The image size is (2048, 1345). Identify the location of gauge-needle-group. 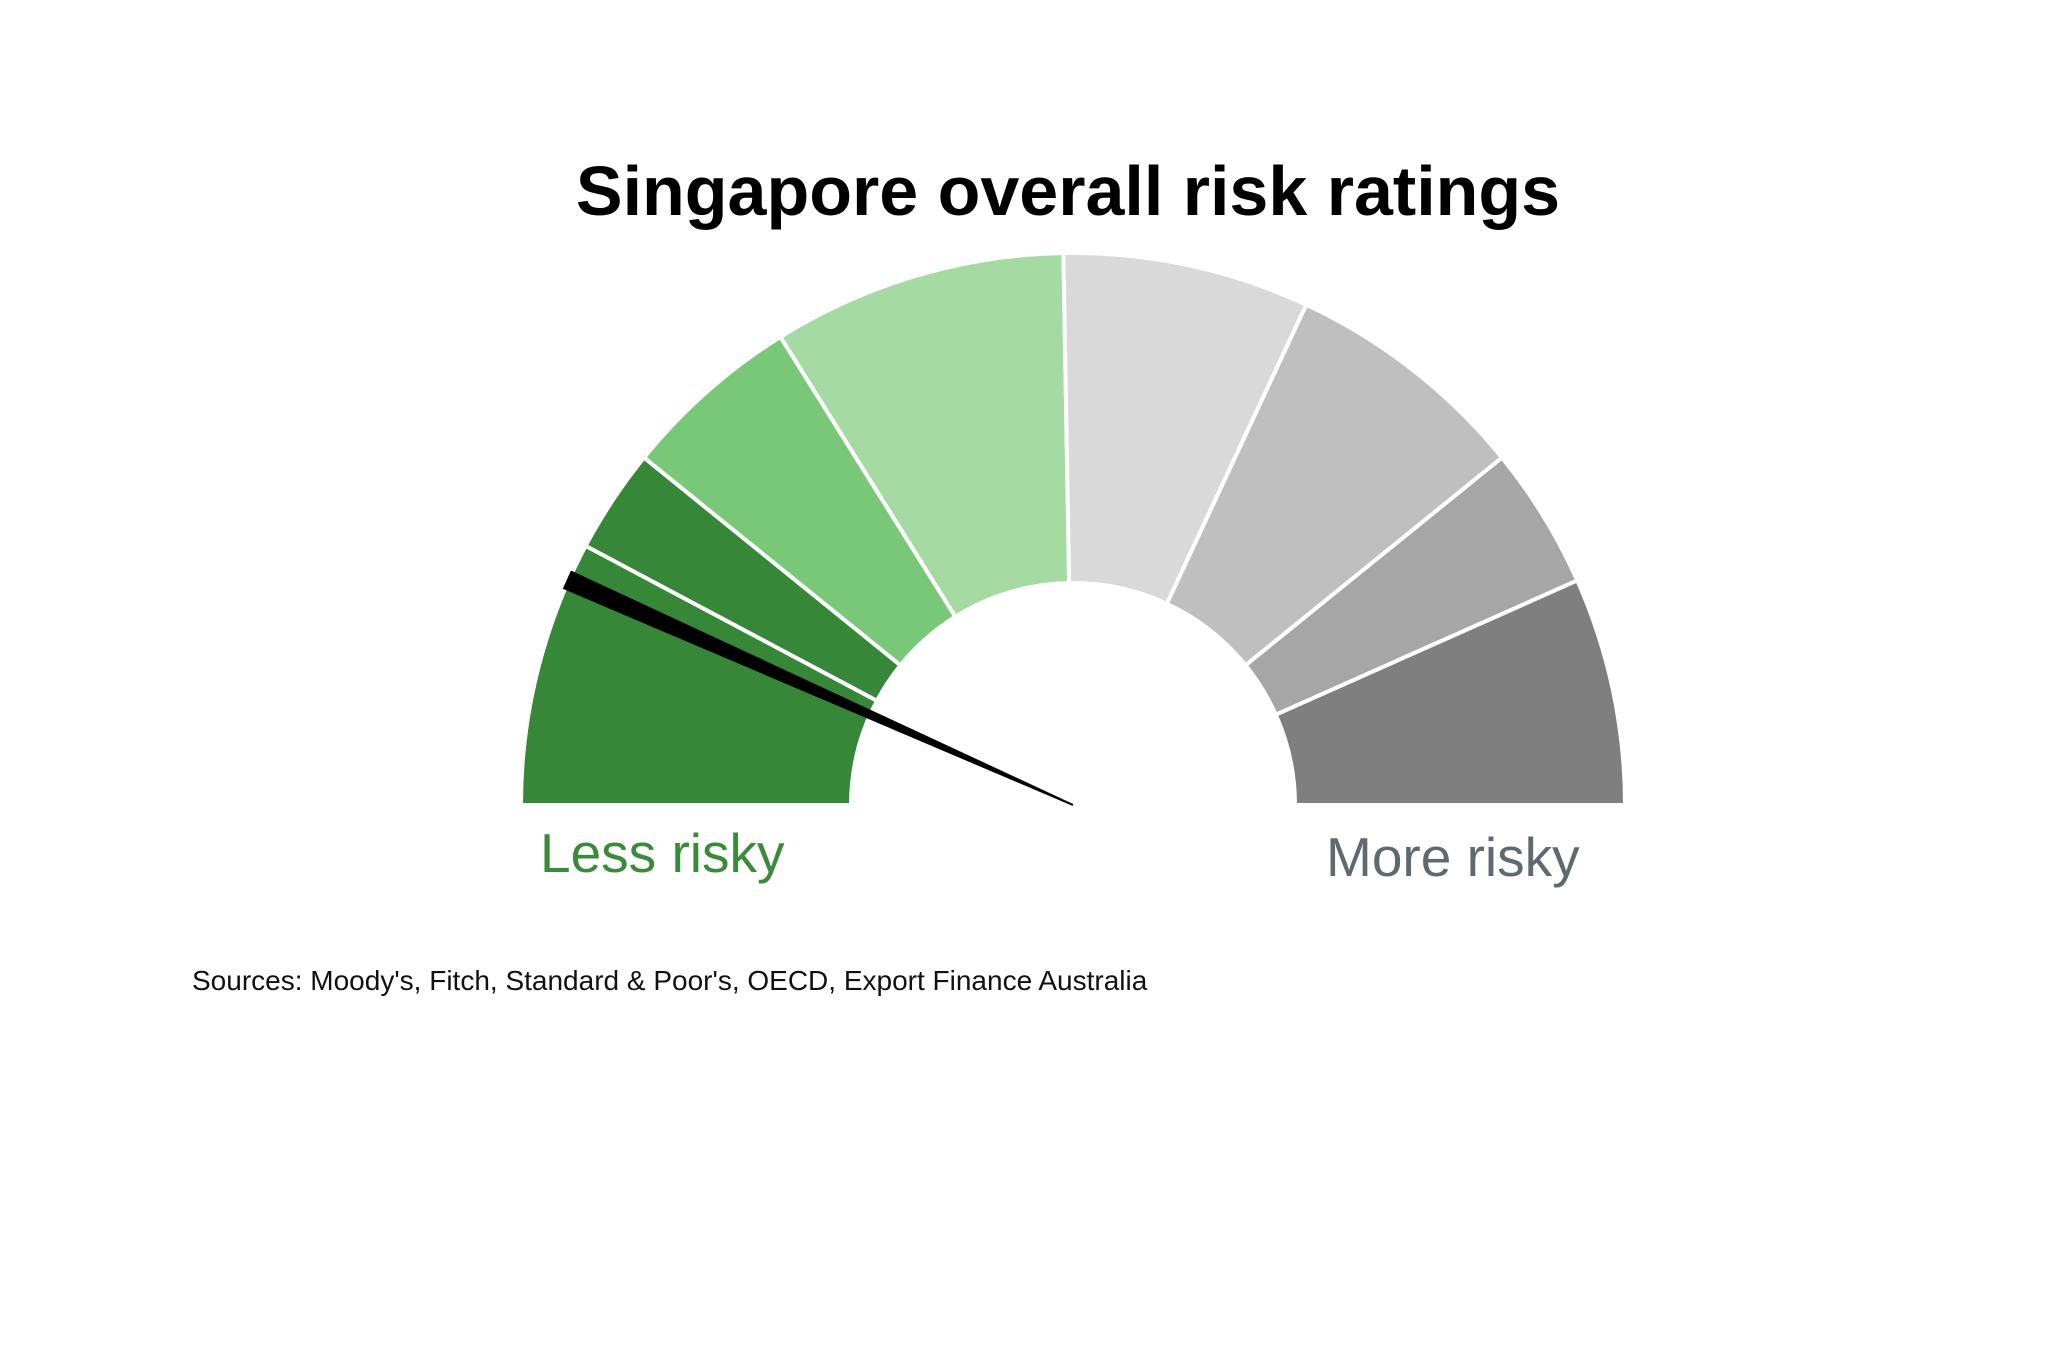
(818, 688).